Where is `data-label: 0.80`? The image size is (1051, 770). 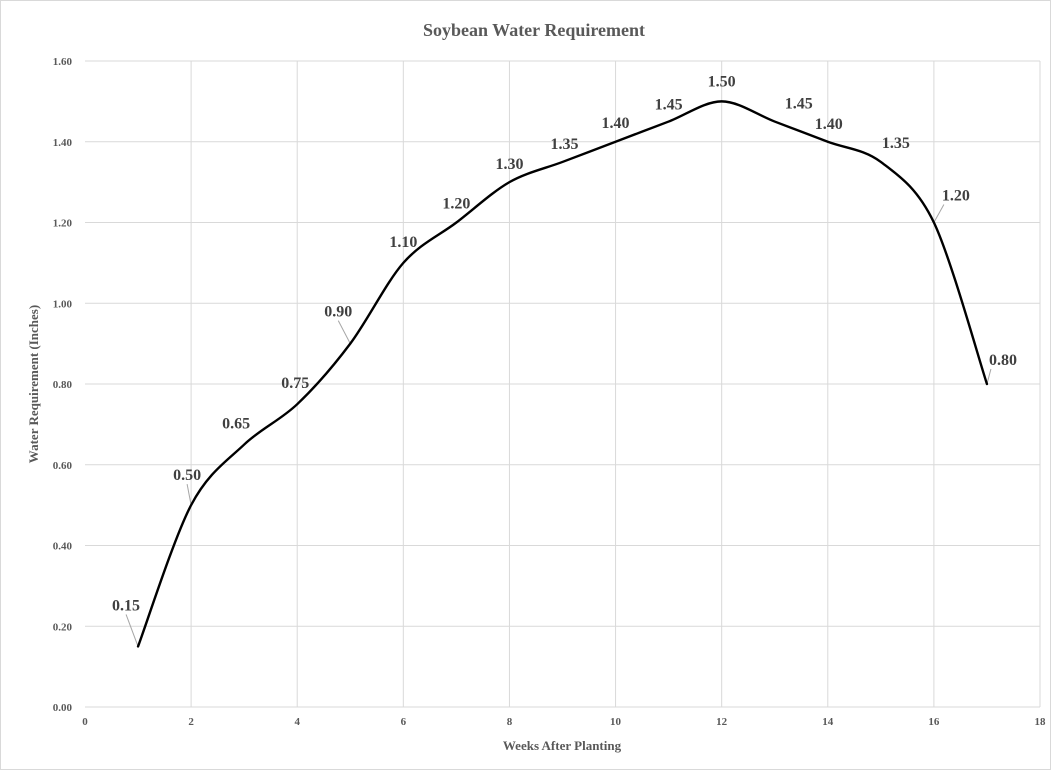 data-label: 0.80 is located at coordinates (1003, 360).